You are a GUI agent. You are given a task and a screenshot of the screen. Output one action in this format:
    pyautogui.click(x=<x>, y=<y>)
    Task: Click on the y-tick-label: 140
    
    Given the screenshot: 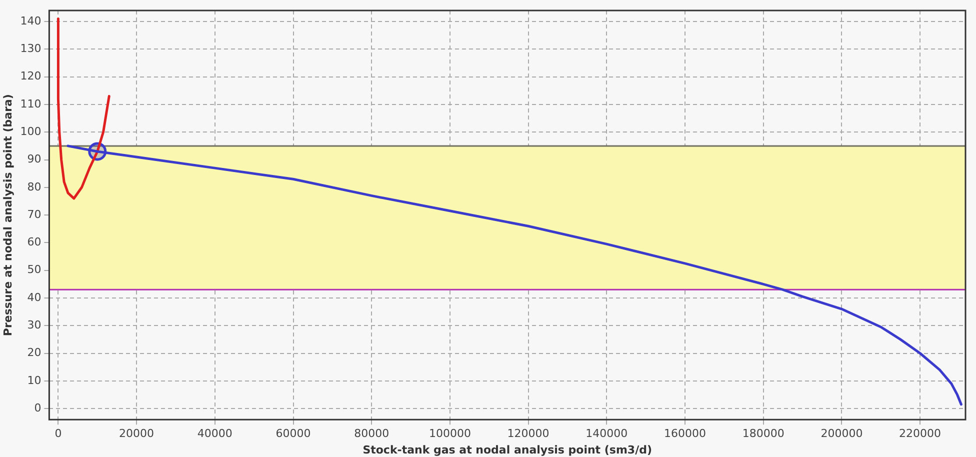 What is the action you would take?
    pyautogui.click(x=31, y=21)
    